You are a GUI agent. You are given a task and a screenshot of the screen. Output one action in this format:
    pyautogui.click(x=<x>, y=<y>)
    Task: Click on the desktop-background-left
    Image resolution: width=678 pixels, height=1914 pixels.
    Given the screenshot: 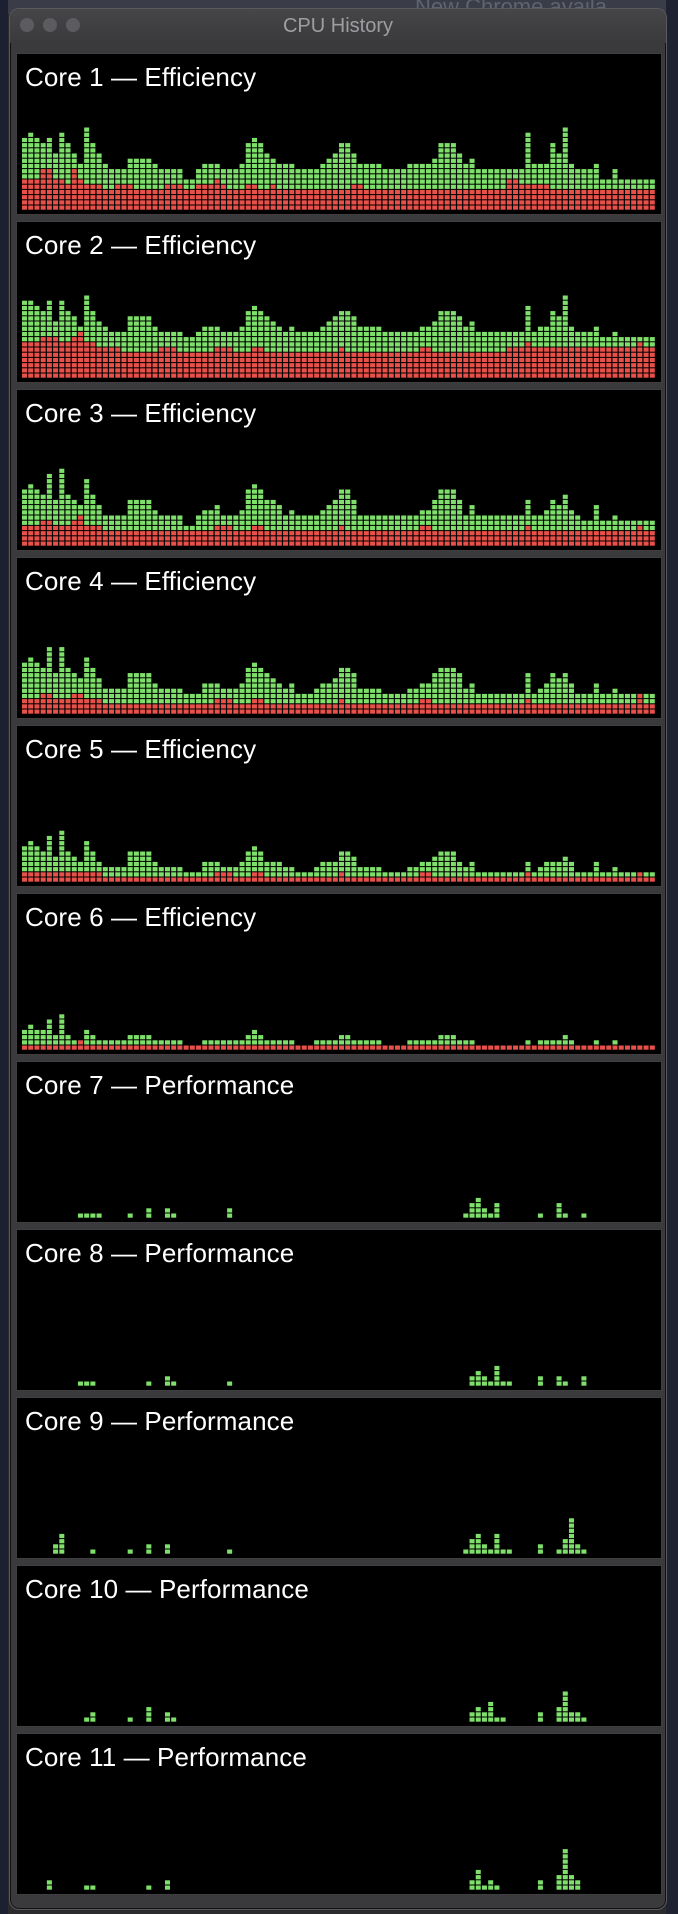 What is the action you would take?
    pyautogui.click(x=4, y=957)
    